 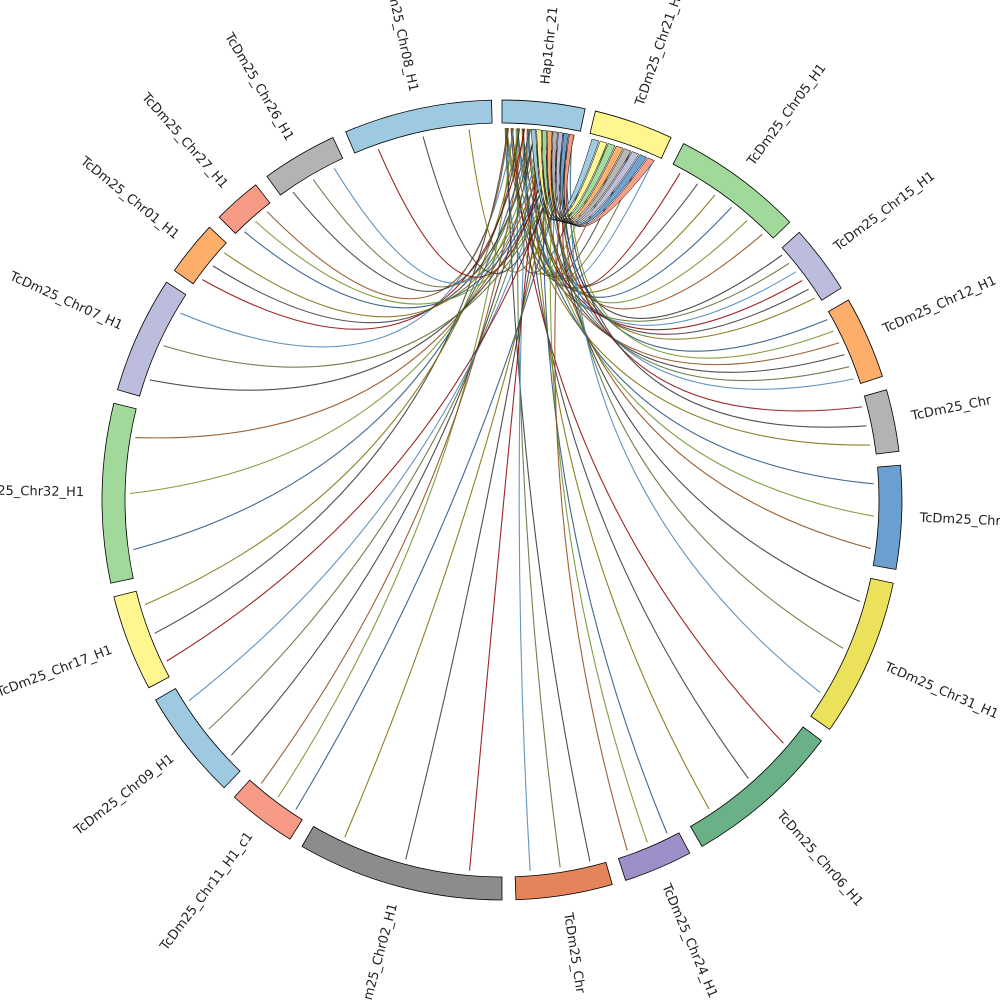 What do you see at coordinates (200, 255) in the screenshot?
I see `chromosome-segment-c01` at bounding box center [200, 255].